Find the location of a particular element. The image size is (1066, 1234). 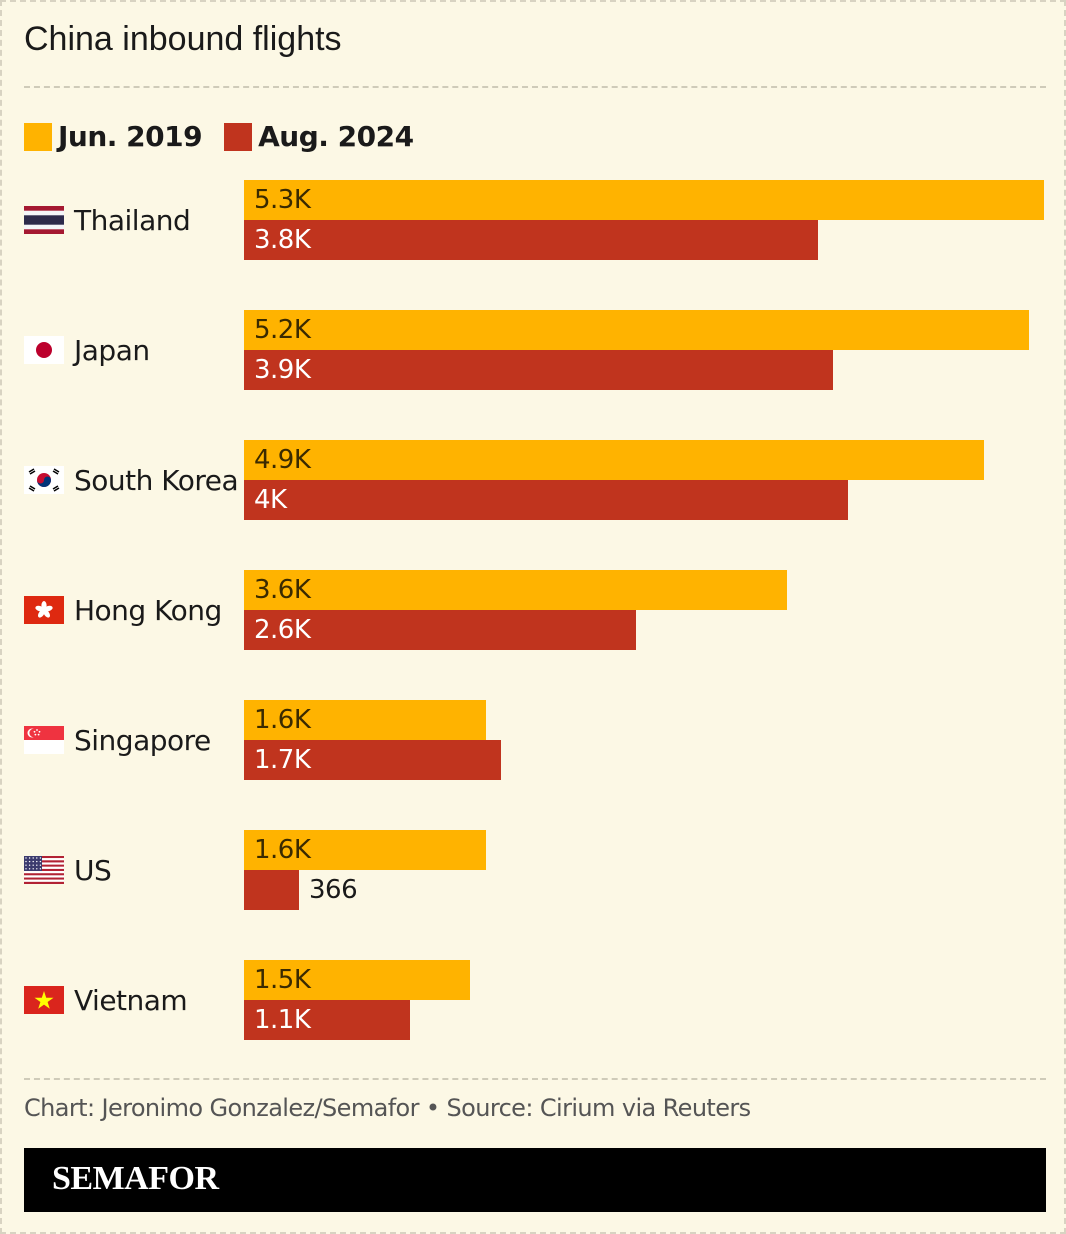

chart-title: China inbound flights is located at coordinates (183, 39).